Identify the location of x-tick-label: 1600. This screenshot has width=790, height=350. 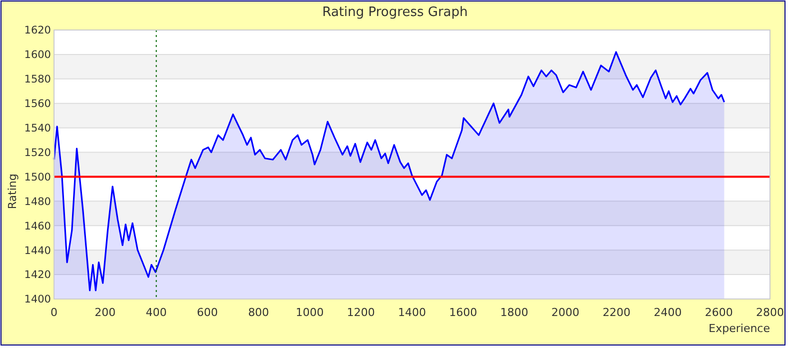
(463, 312).